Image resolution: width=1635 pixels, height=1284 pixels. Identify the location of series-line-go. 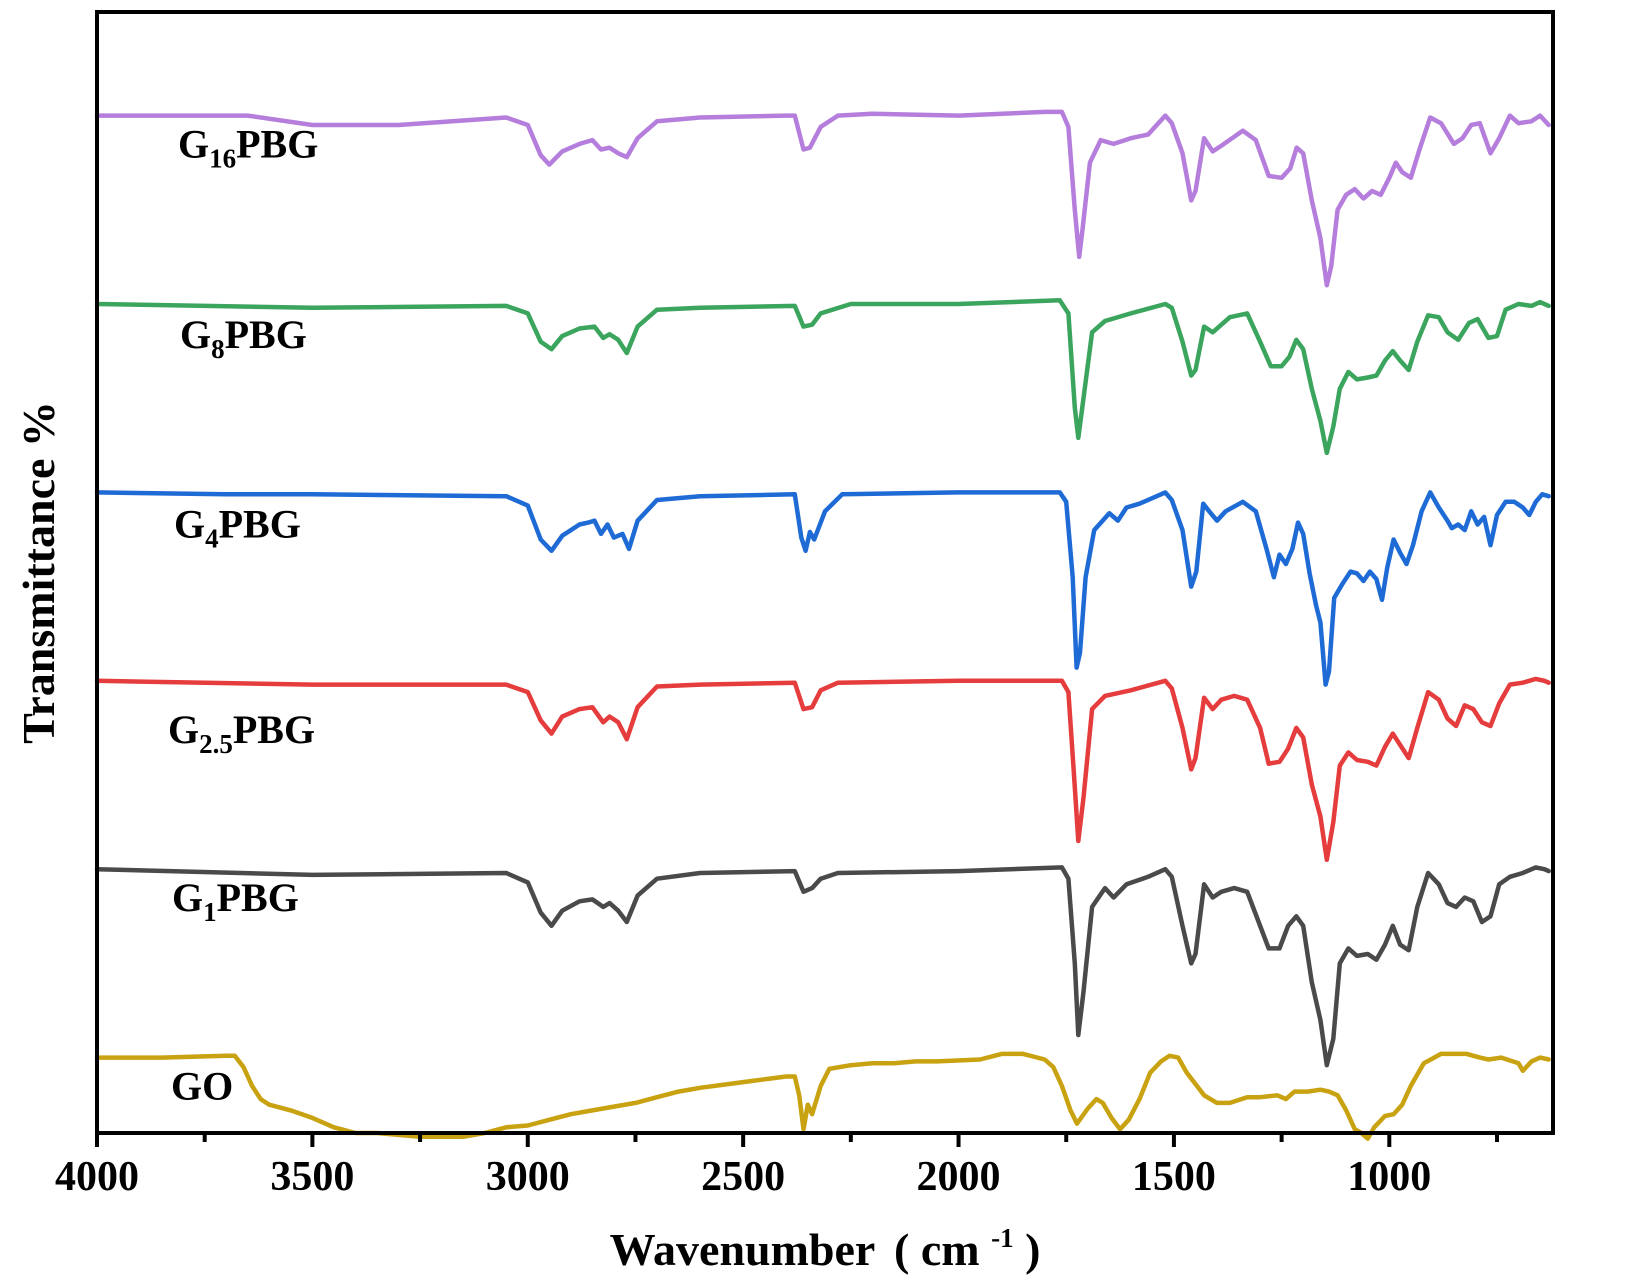
(822, 1096).